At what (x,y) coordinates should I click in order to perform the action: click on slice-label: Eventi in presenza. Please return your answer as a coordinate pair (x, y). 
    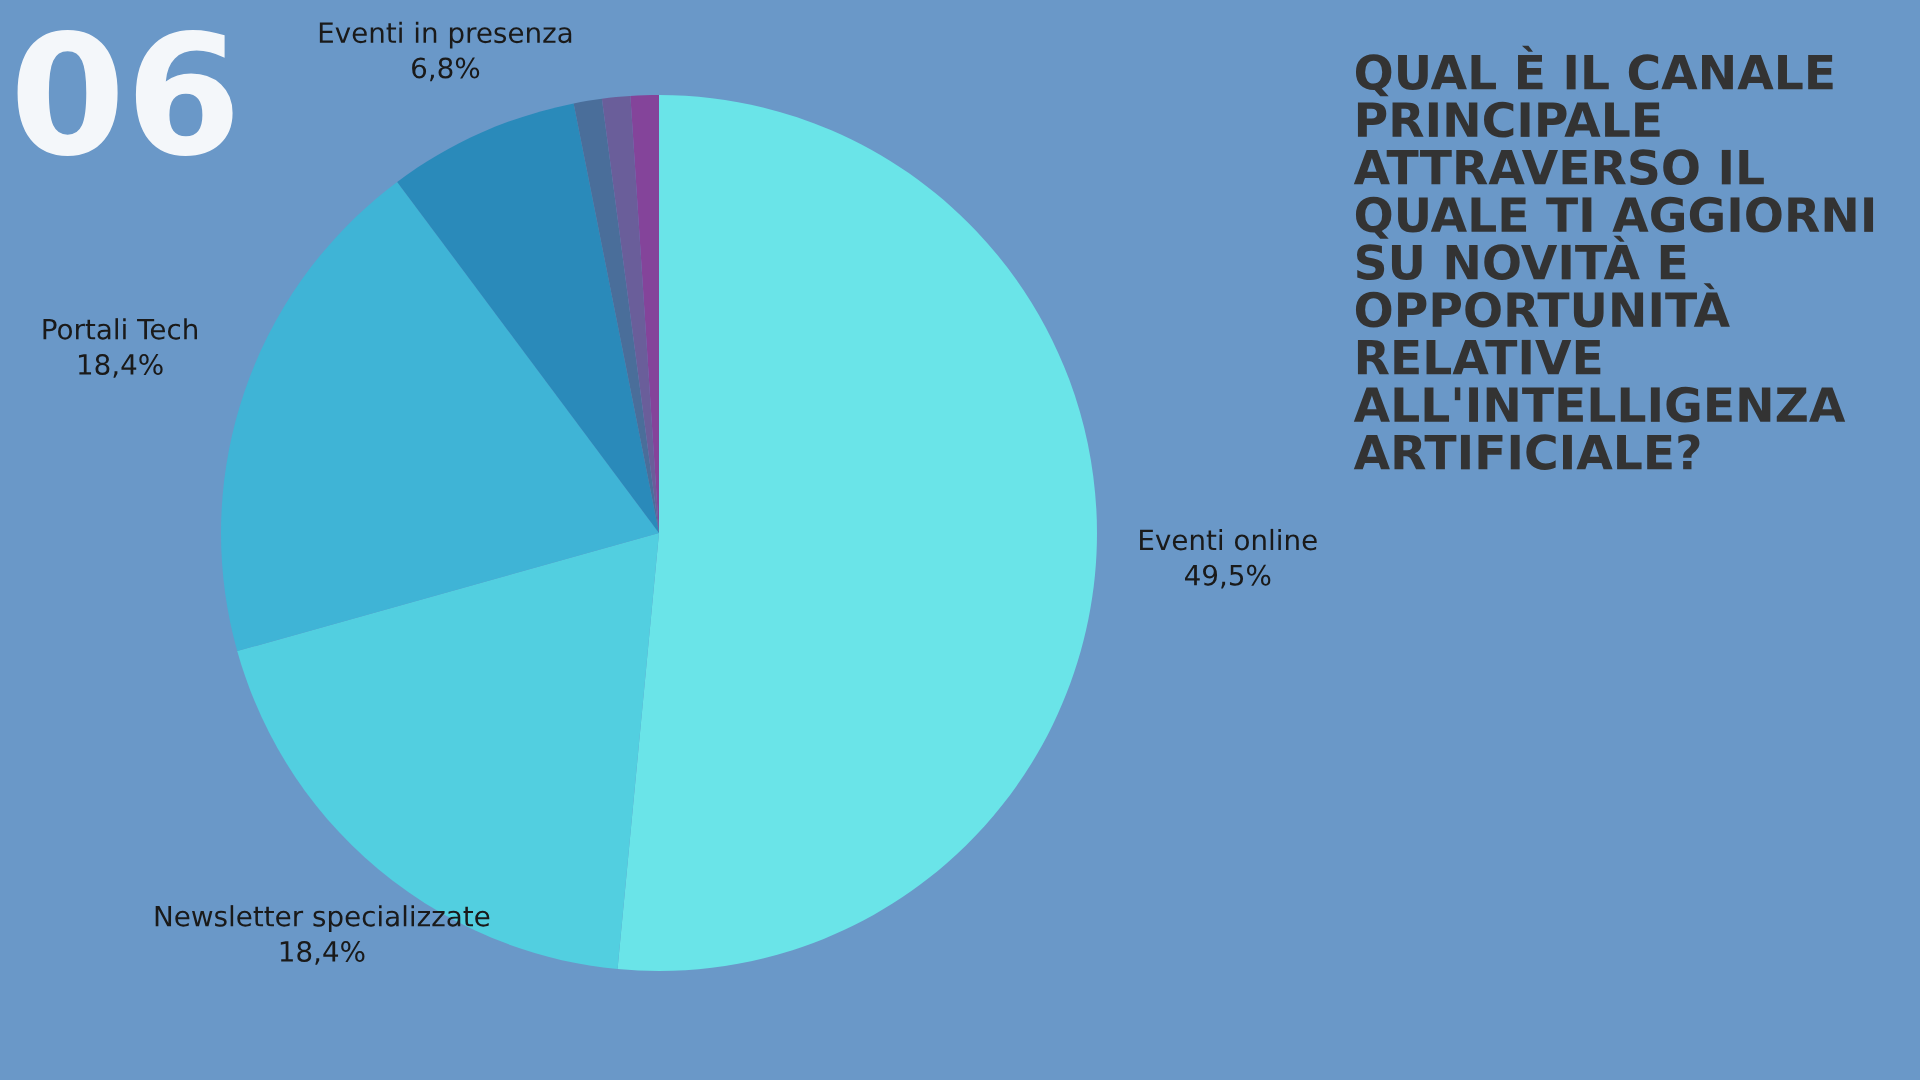
    Looking at the image, I should click on (445, 35).